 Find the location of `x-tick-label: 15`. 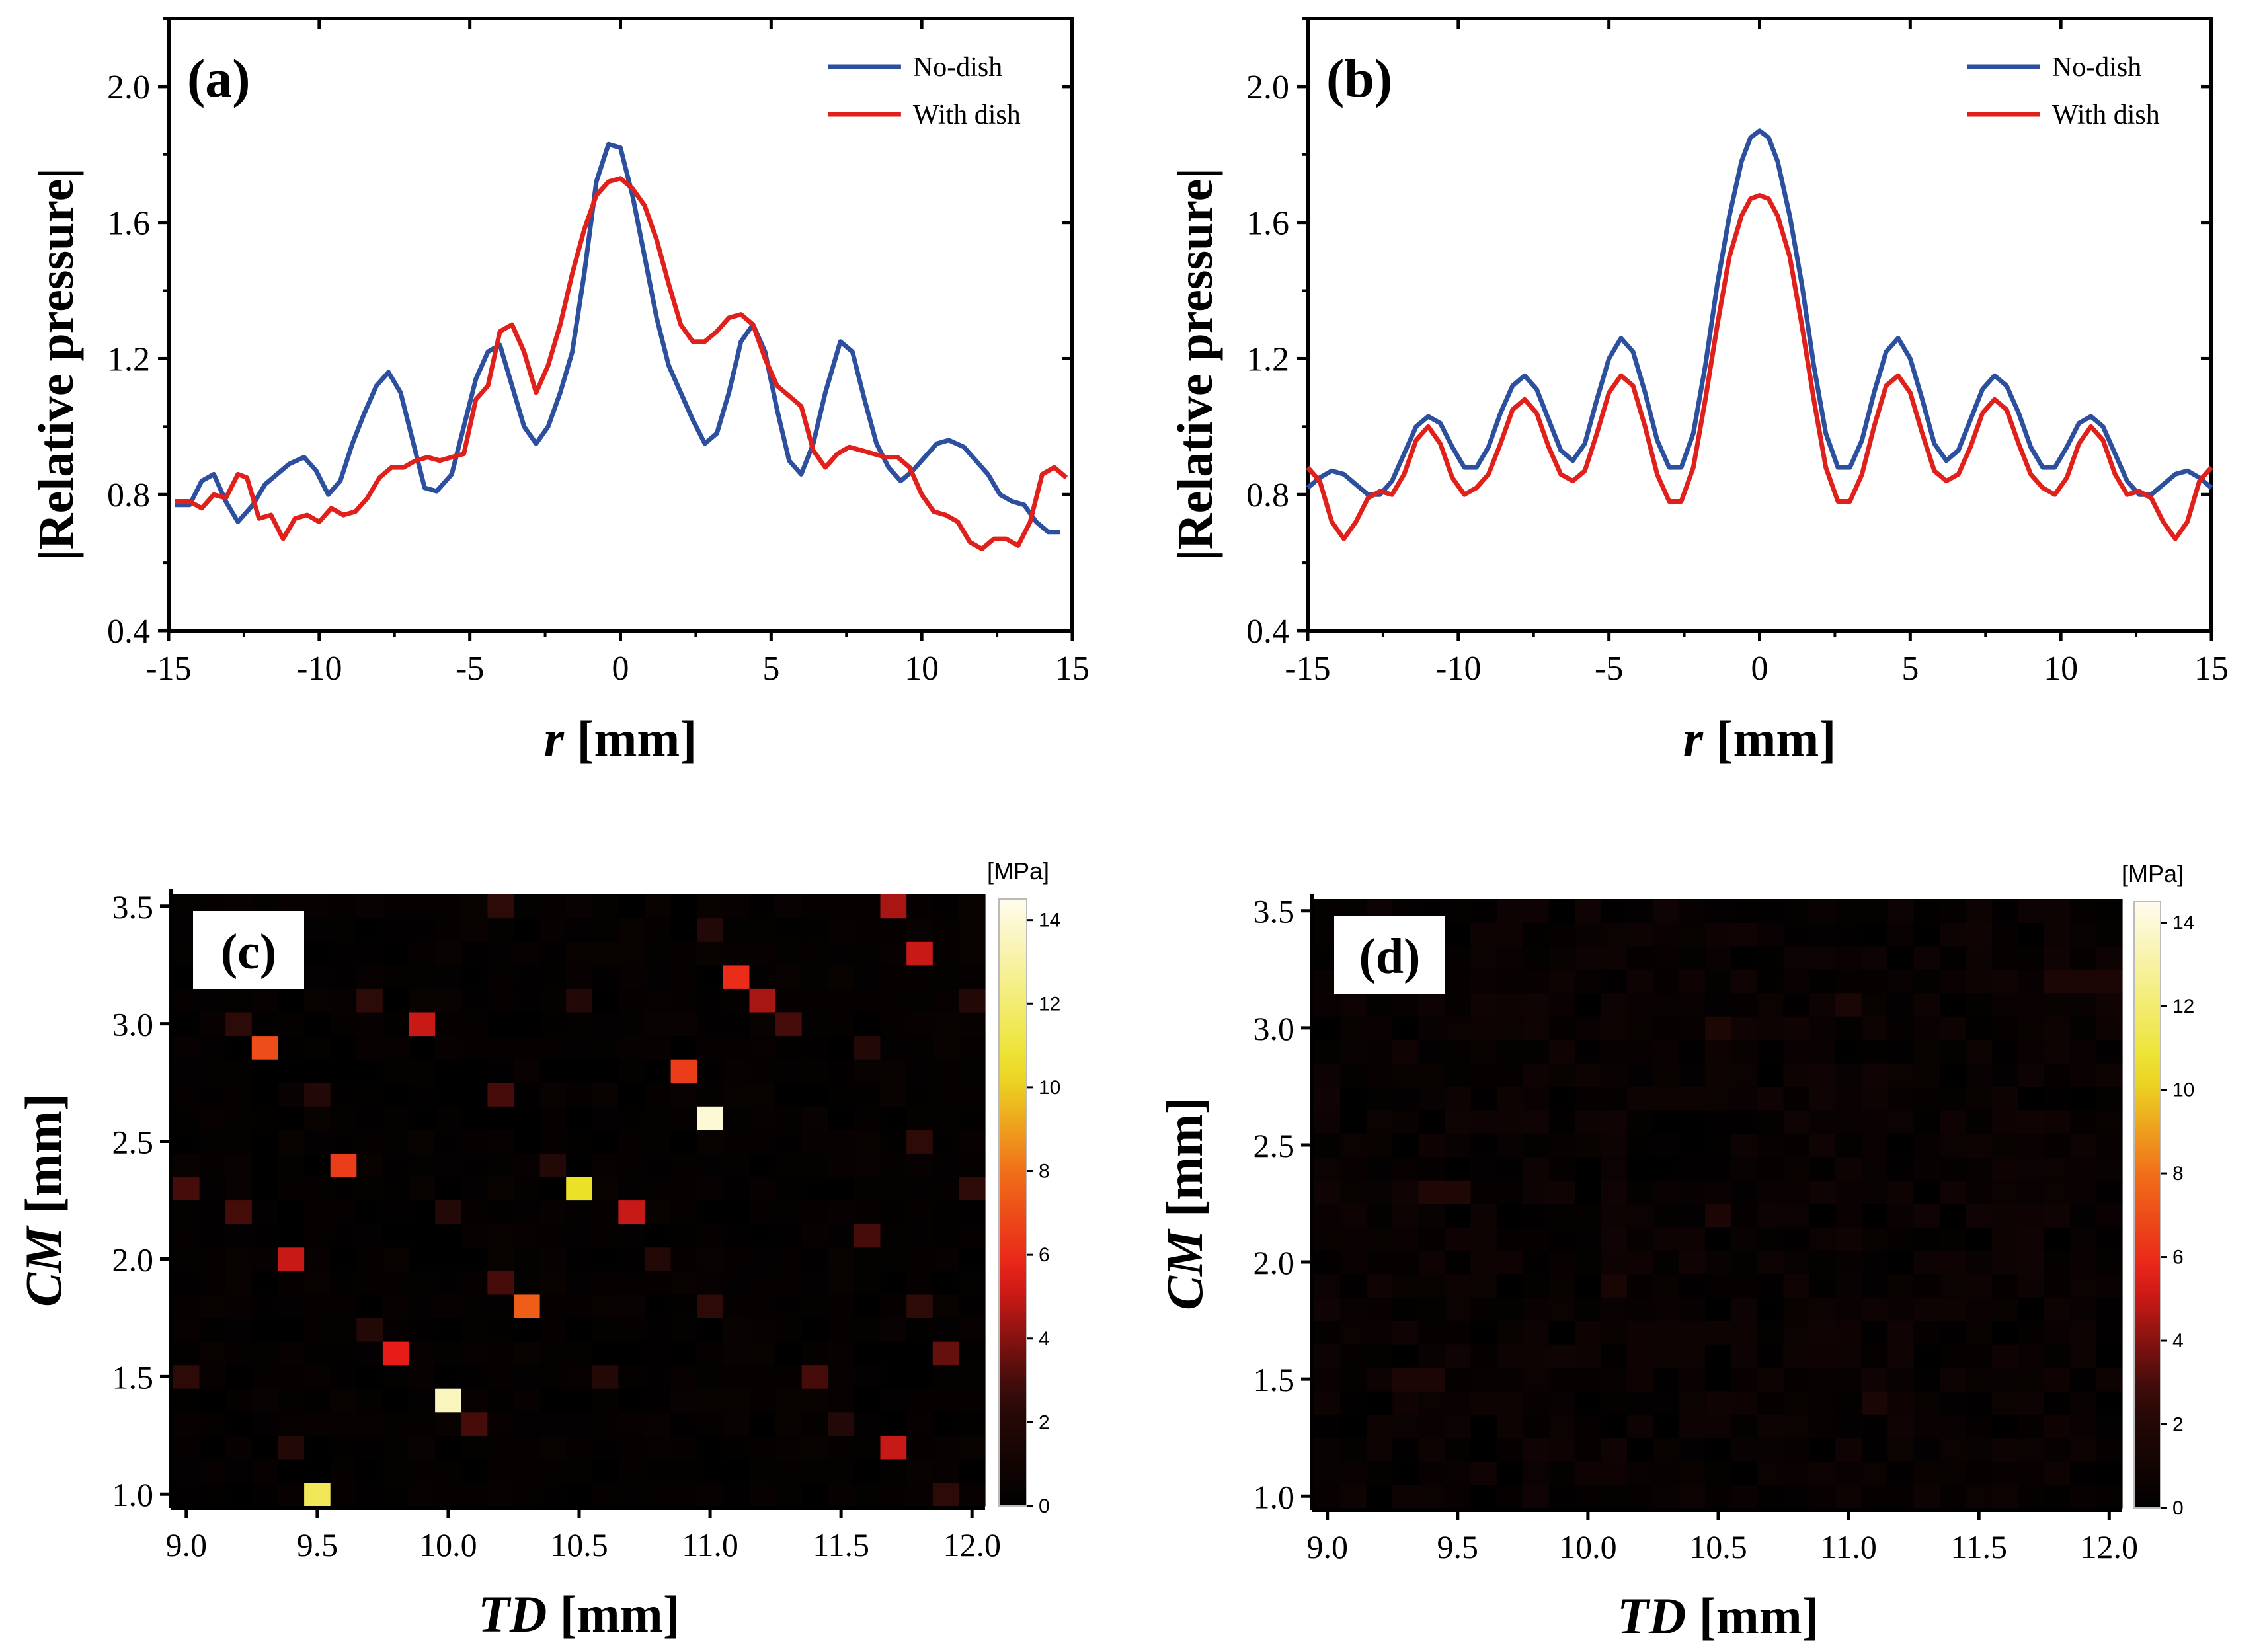

x-tick-label: 15 is located at coordinates (1072, 669).